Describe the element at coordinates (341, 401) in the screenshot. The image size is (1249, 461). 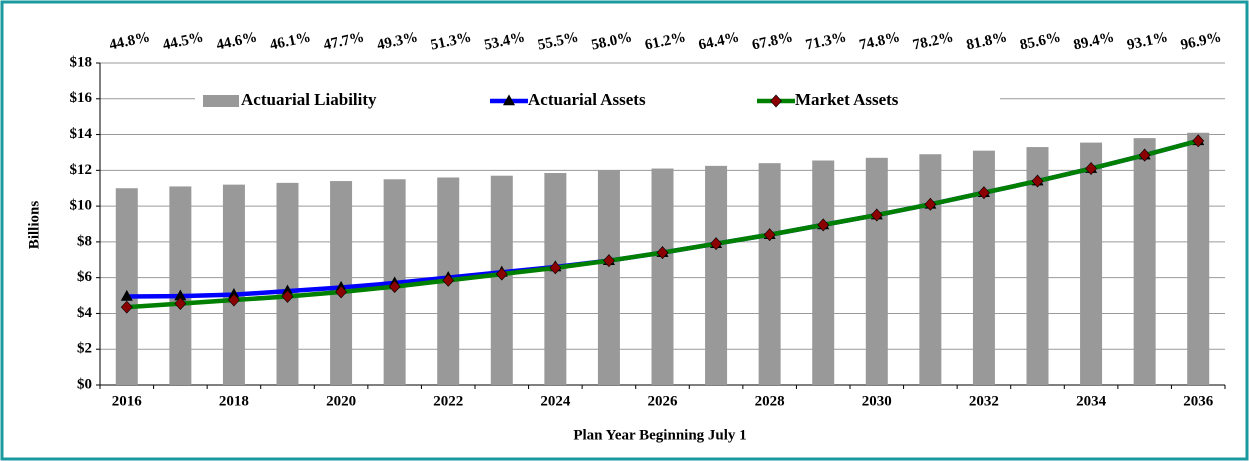
I see `x-tick-label: 2020` at that location.